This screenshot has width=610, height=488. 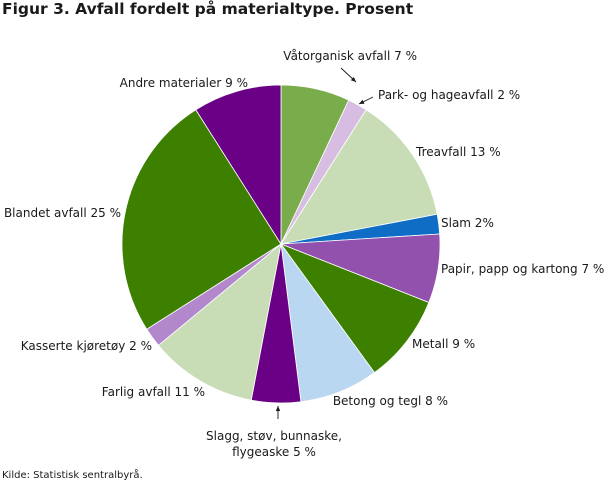 I want to click on slice-label-betong-og-tegl: Betong og tegl 8 %, so click(x=390, y=401).